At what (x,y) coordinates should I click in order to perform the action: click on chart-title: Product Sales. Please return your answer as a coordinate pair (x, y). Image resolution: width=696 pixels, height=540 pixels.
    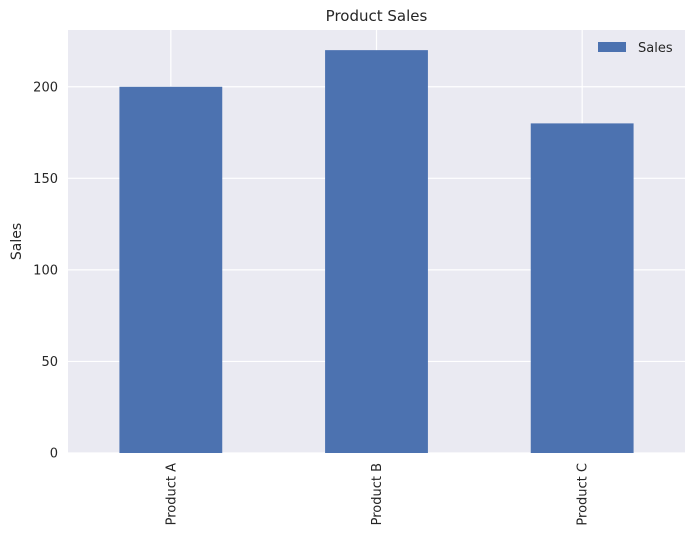
    Looking at the image, I should click on (377, 16).